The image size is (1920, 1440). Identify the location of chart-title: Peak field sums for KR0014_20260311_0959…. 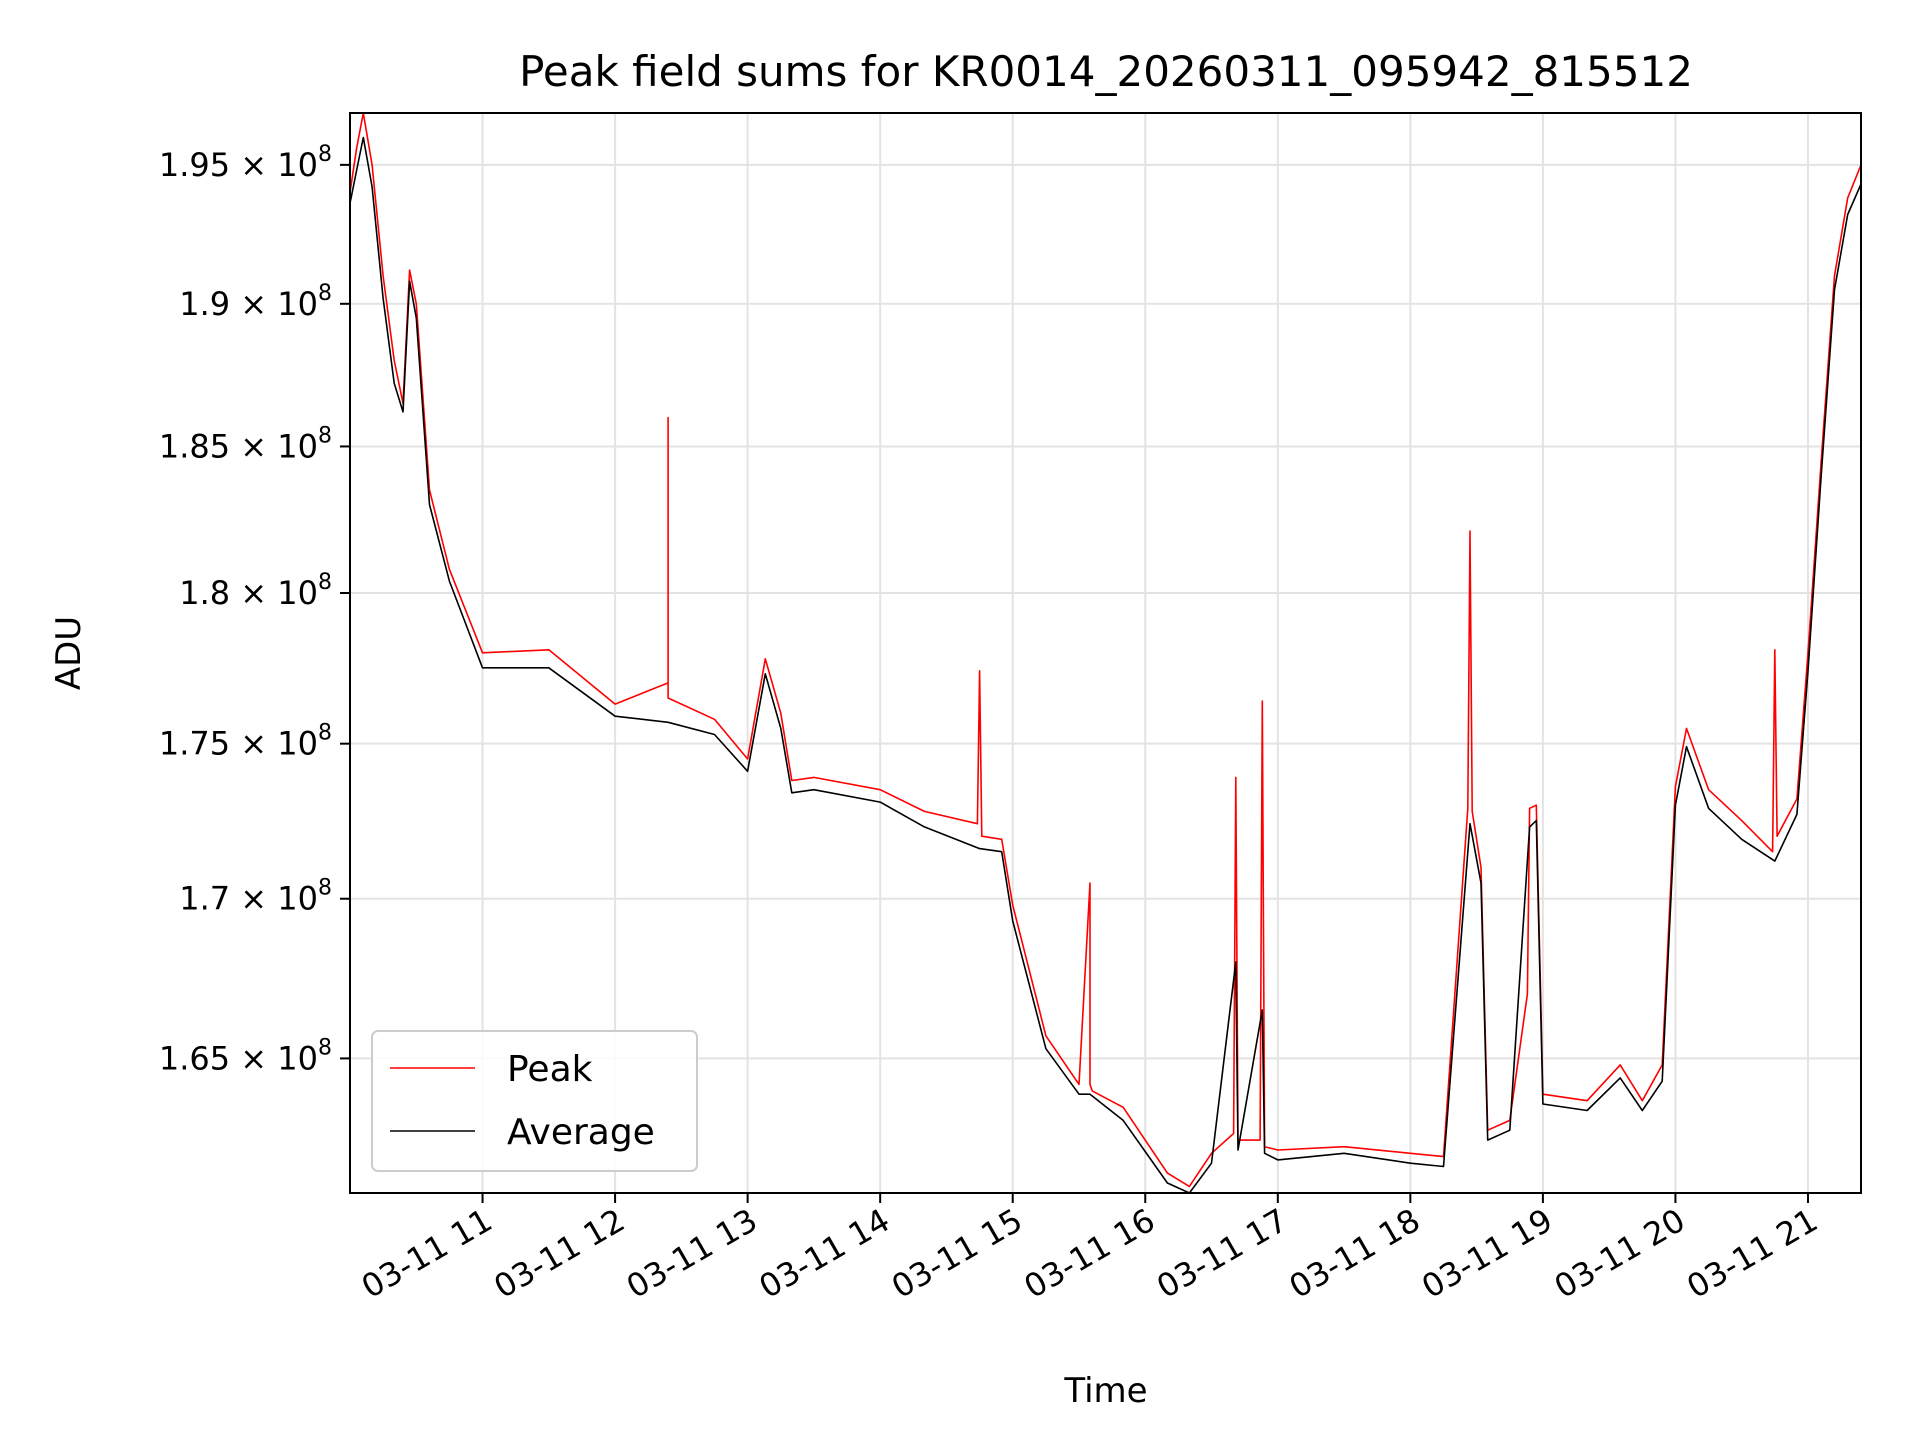
(1106, 71).